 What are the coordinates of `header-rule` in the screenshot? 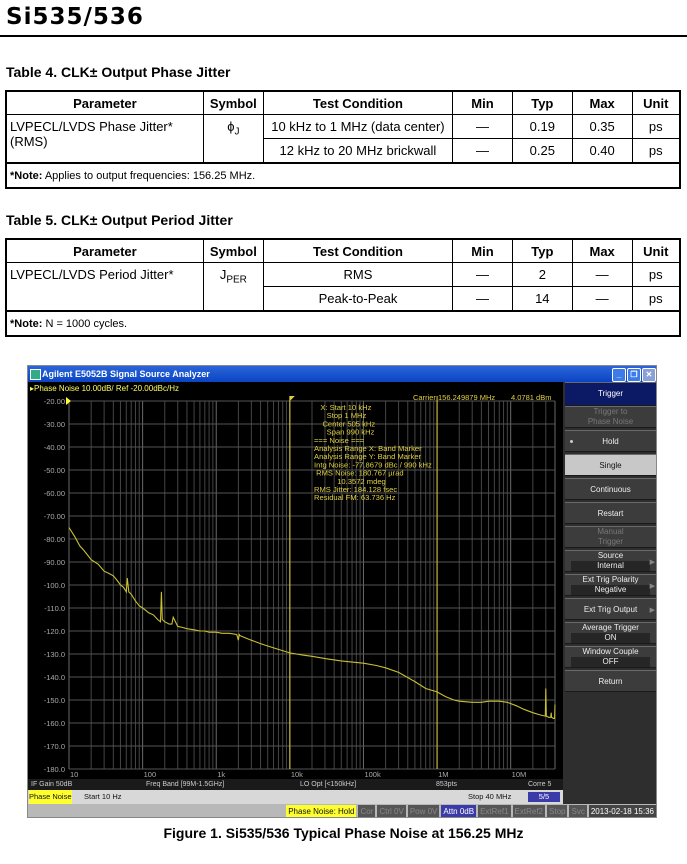 It's located at (343, 36).